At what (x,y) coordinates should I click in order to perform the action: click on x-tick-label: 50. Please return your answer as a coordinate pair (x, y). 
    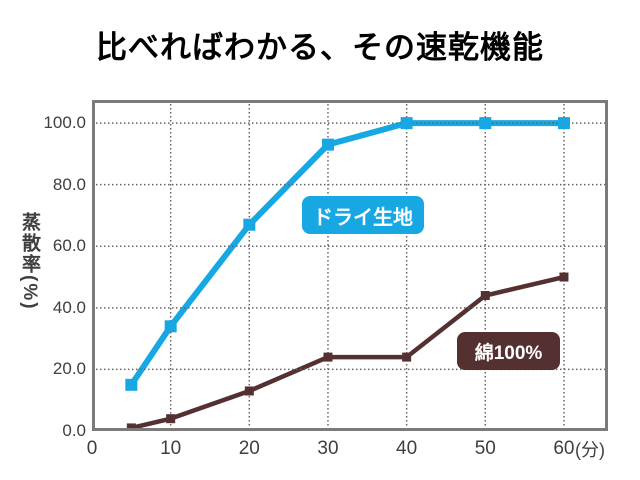
    Looking at the image, I should click on (485, 448).